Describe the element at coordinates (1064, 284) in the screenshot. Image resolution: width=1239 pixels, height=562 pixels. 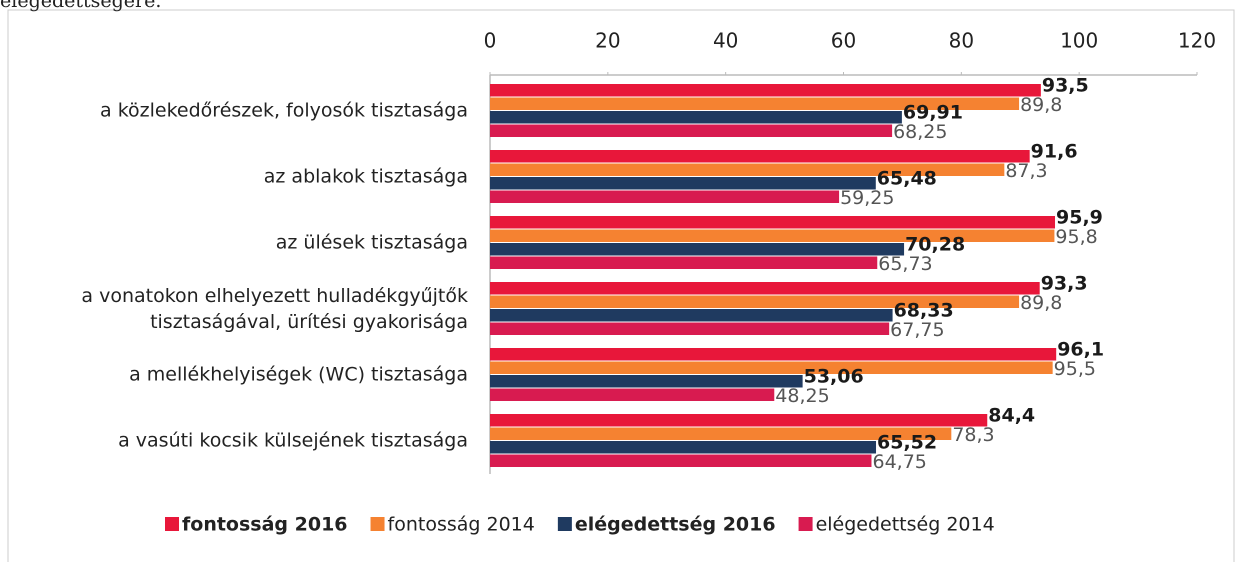
I see `value-label: 93,3` at that location.